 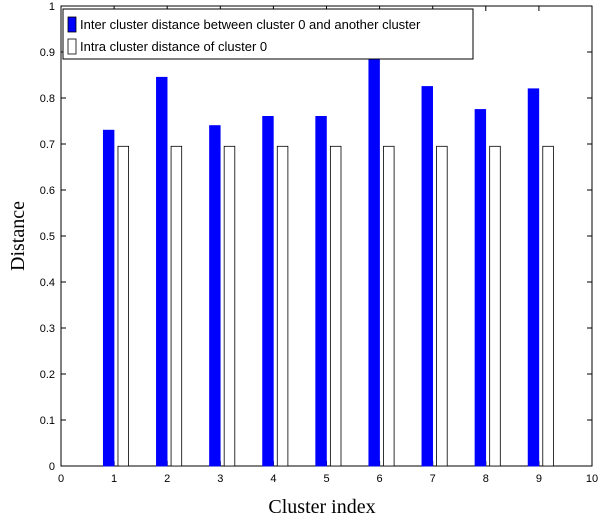 What do you see at coordinates (47, 421) in the screenshot?
I see `y-tick-label: 0.1` at bounding box center [47, 421].